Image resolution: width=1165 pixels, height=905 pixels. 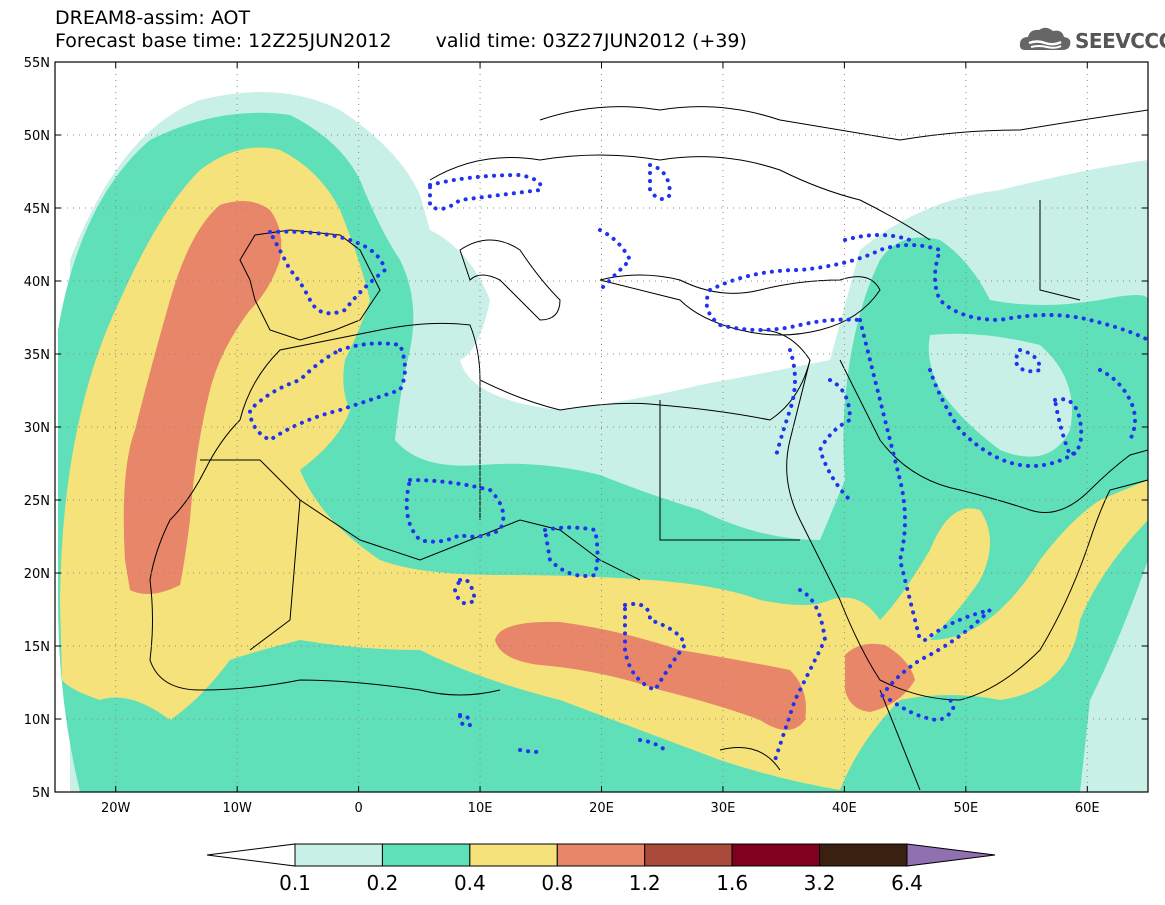 I want to click on y-axis-labels: 55N 50N 45N 40N 35N 30N 25N 20N 15N 10N 5N, so click(x=37, y=428).